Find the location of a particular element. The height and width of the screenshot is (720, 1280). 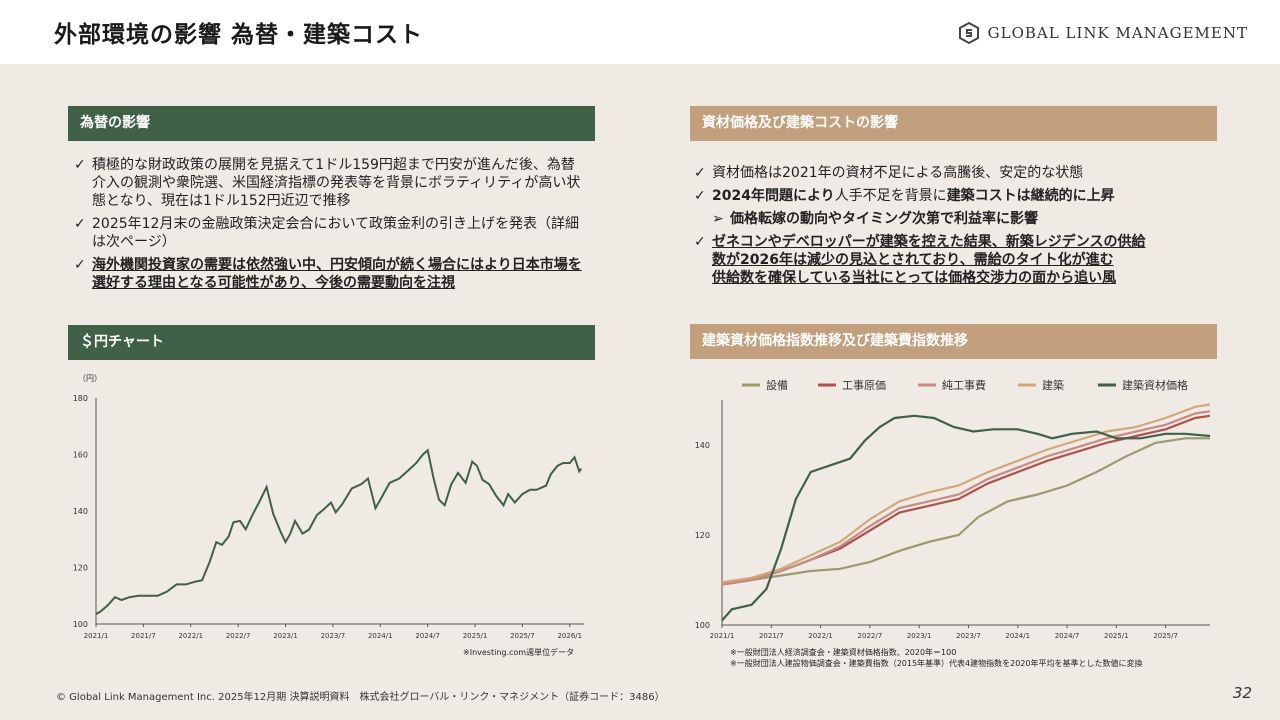

series-line-純工事費 is located at coordinates (966, 498).